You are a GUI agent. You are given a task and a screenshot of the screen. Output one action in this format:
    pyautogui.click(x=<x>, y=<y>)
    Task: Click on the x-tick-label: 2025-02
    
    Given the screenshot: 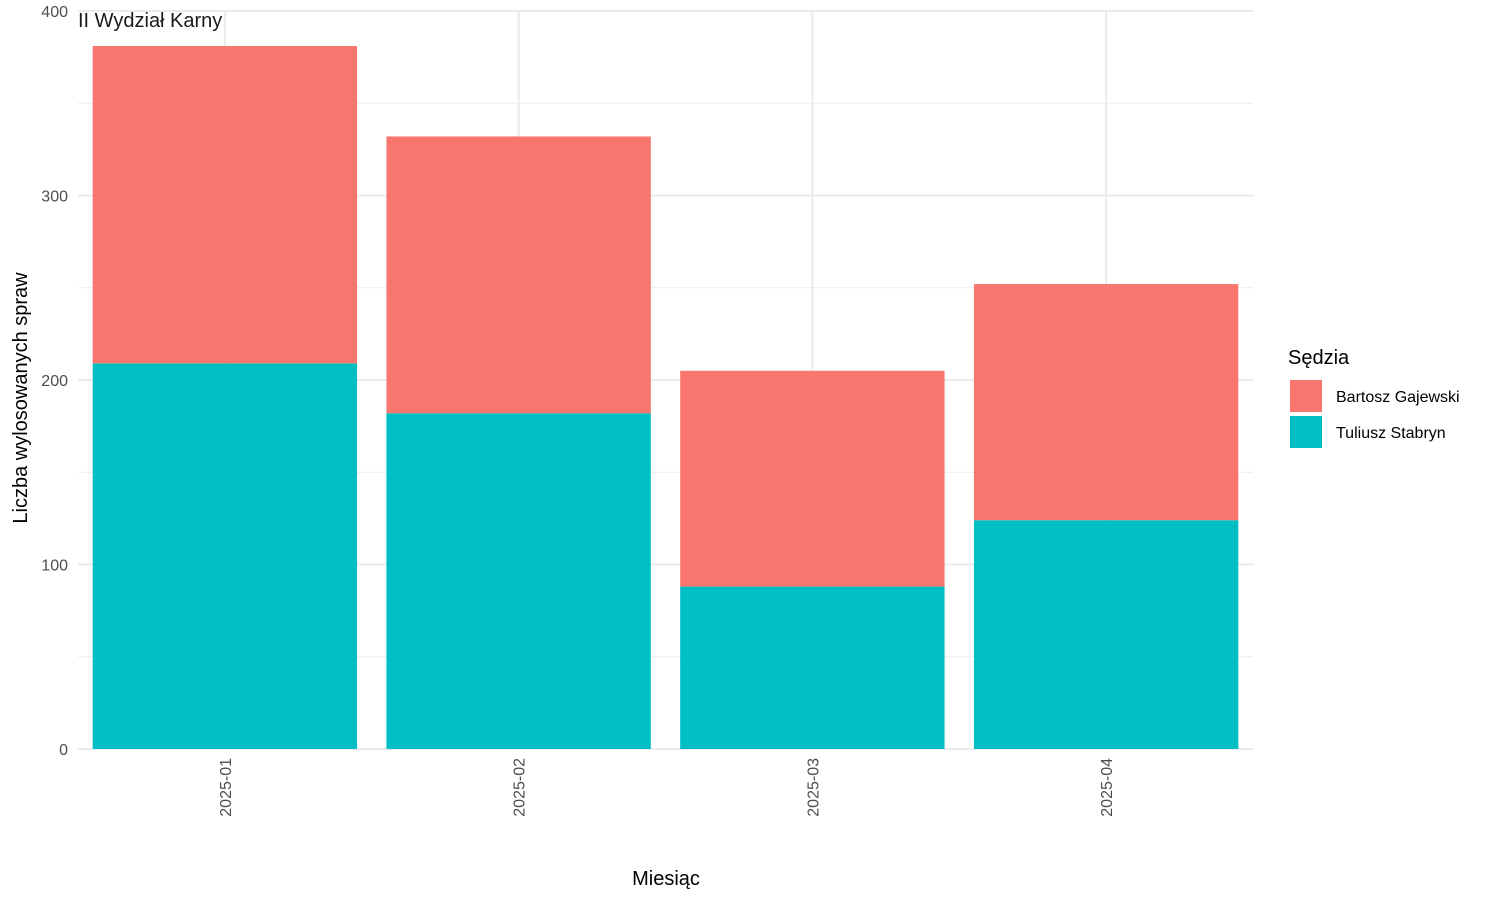 What is the action you would take?
    pyautogui.click(x=520, y=787)
    